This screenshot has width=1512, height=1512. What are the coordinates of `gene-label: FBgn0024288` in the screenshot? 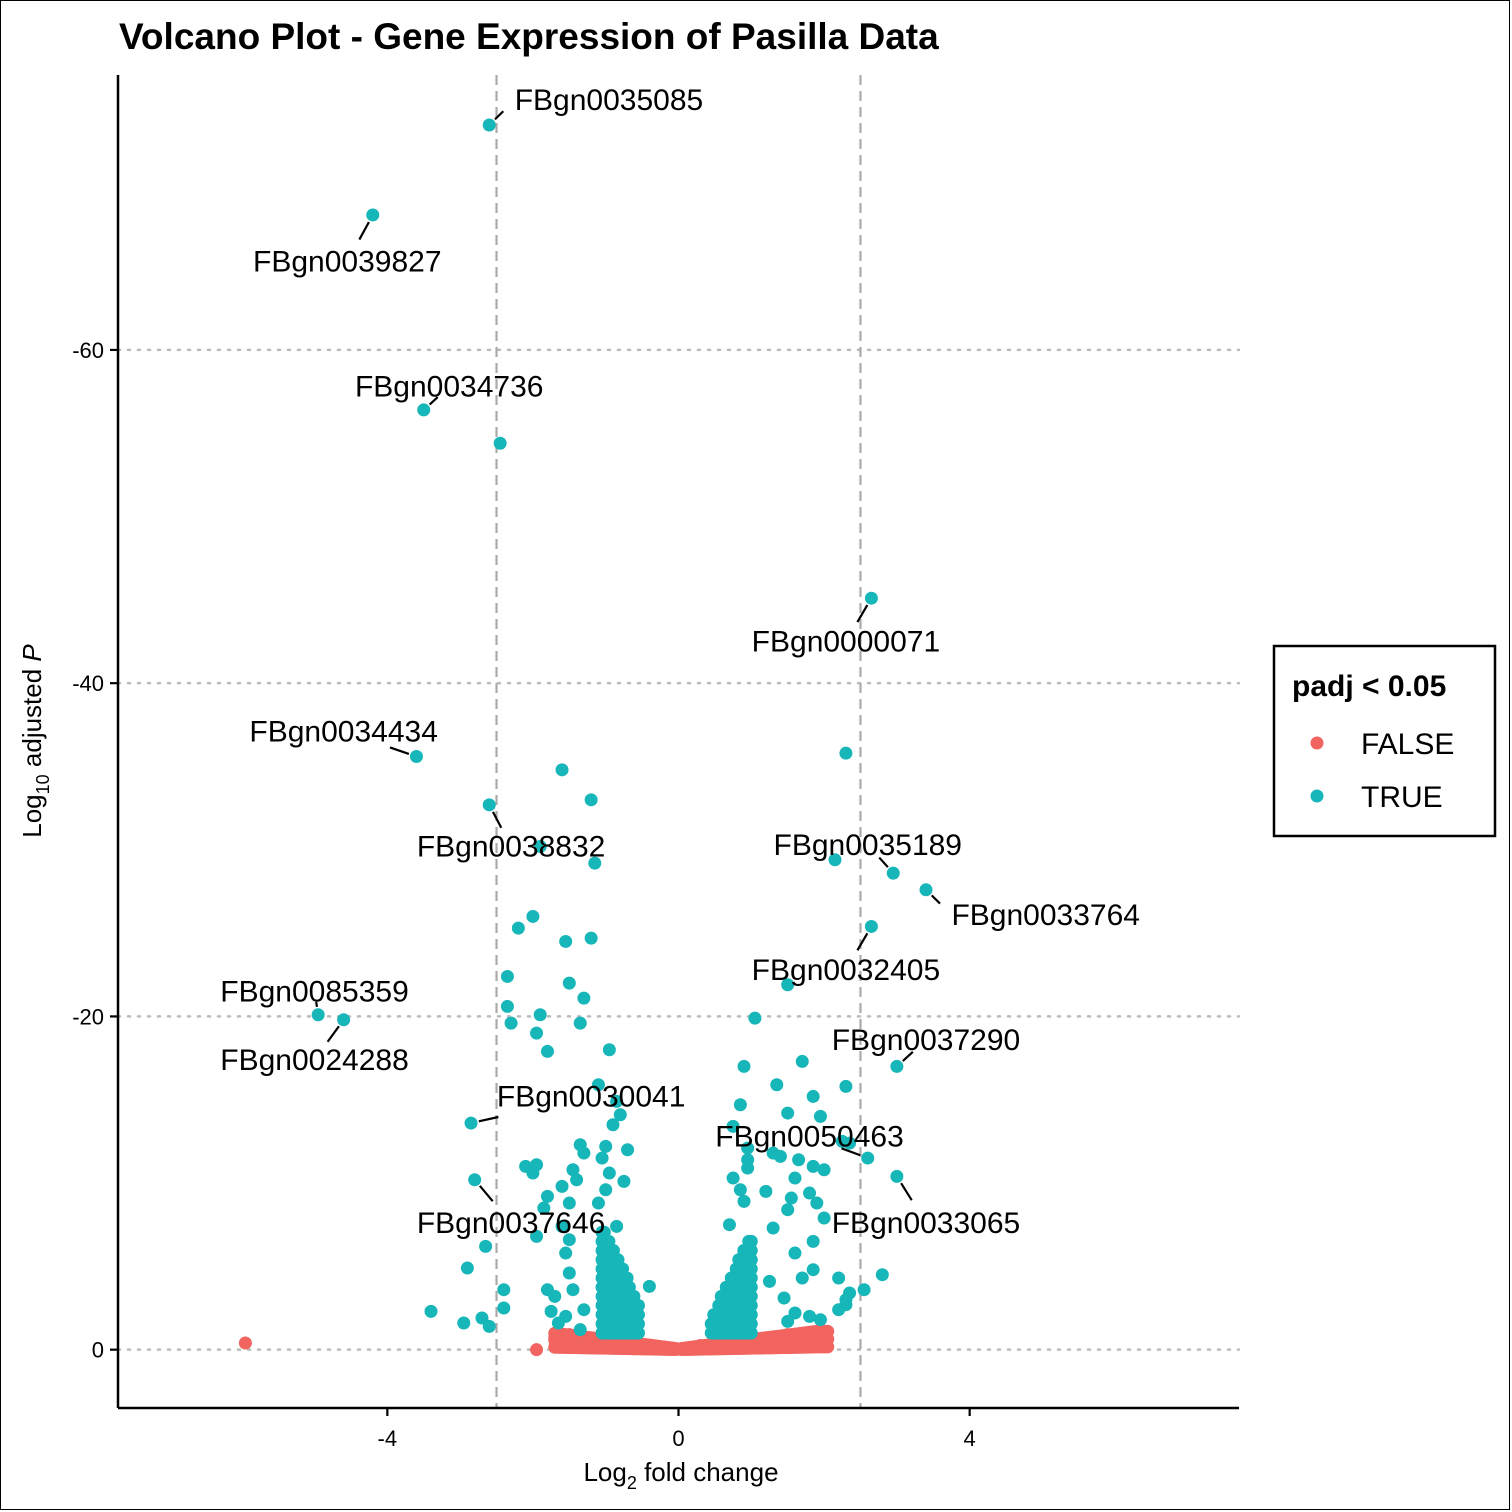 It's located at (314, 1060).